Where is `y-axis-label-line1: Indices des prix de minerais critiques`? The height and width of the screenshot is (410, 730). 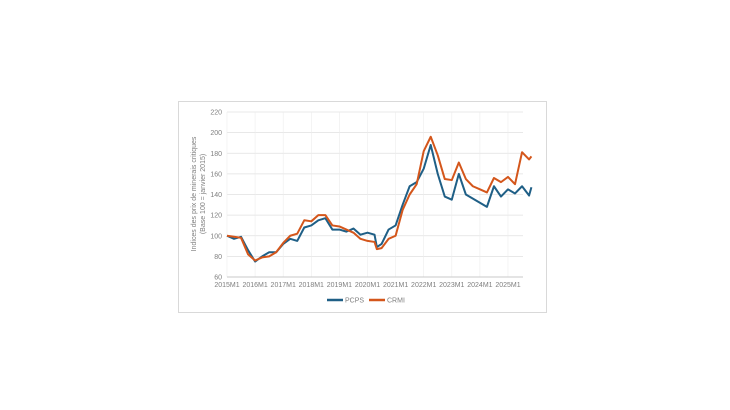 y-axis-label-line1: Indices des prix de minerais critiques is located at coordinates (194, 193).